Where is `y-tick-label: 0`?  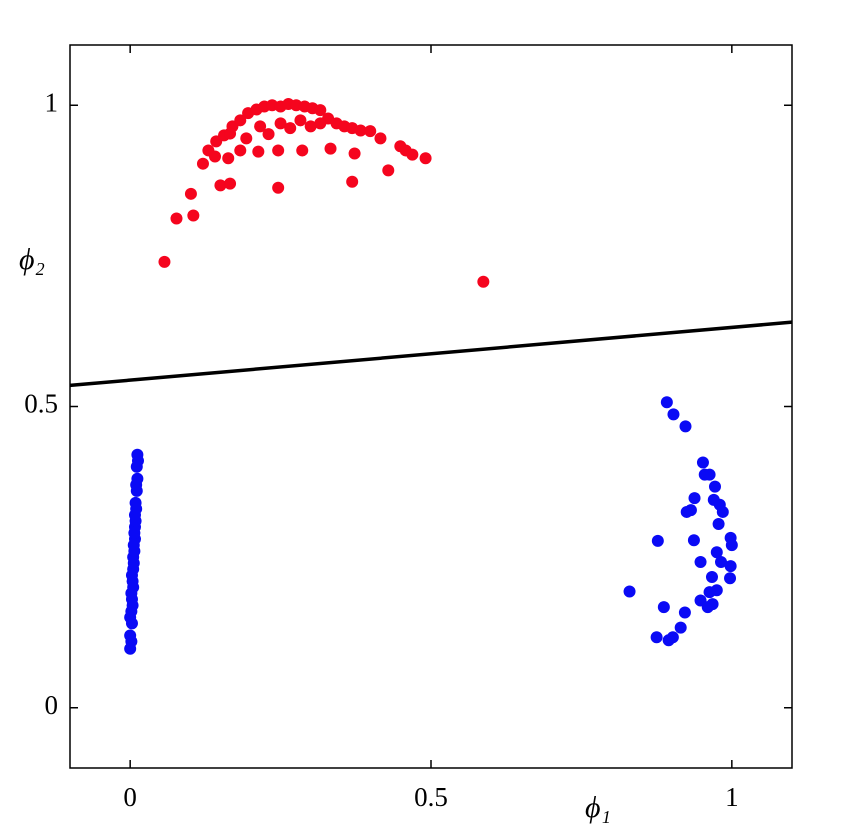 y-tick-label: 0 is located at coordinates (52, 705).